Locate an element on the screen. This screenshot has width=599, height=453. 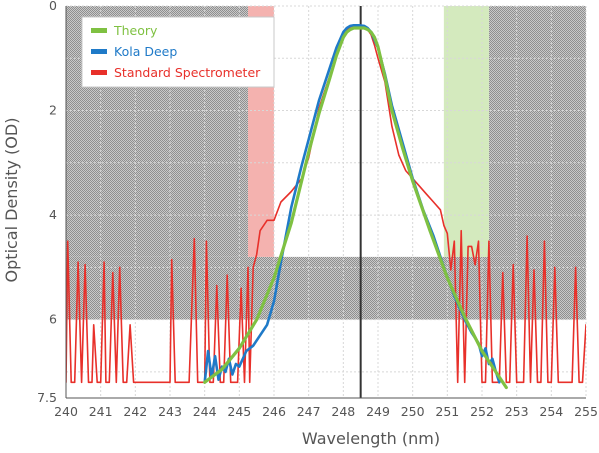
x-tick-label: 253 is located at coordinates (517, 411).